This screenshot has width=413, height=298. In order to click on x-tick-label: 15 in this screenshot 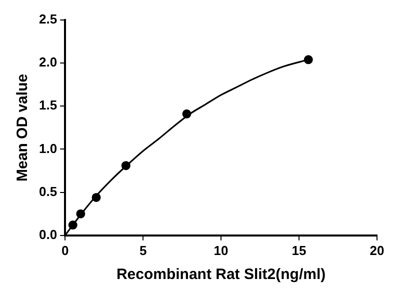, I will do `click(299, 250)`.